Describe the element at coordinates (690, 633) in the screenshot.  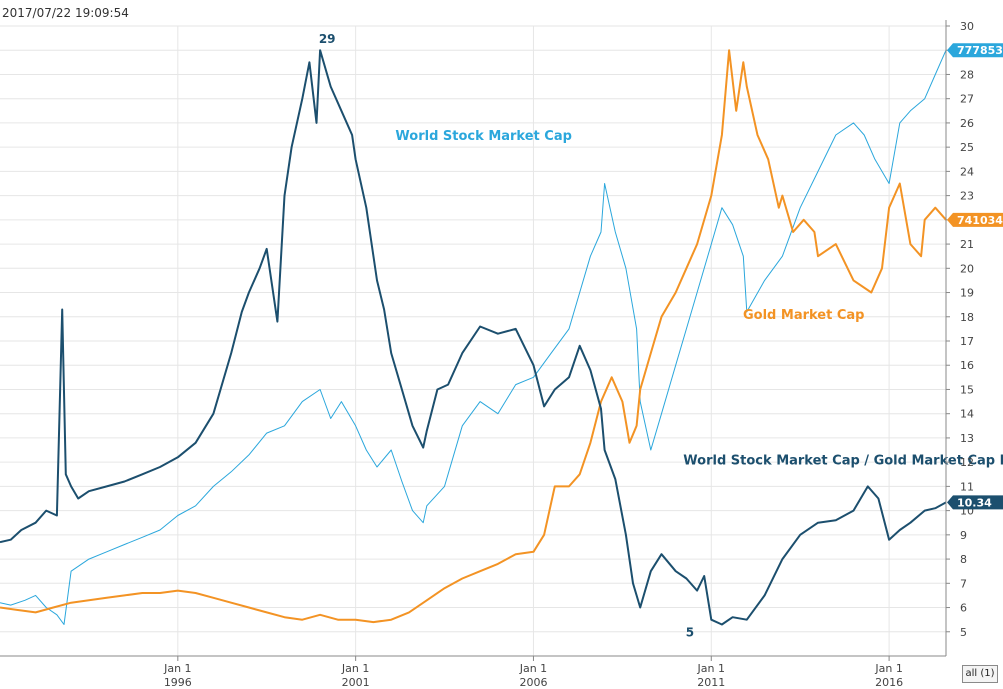
I see `annotation-label: 5` at that location.